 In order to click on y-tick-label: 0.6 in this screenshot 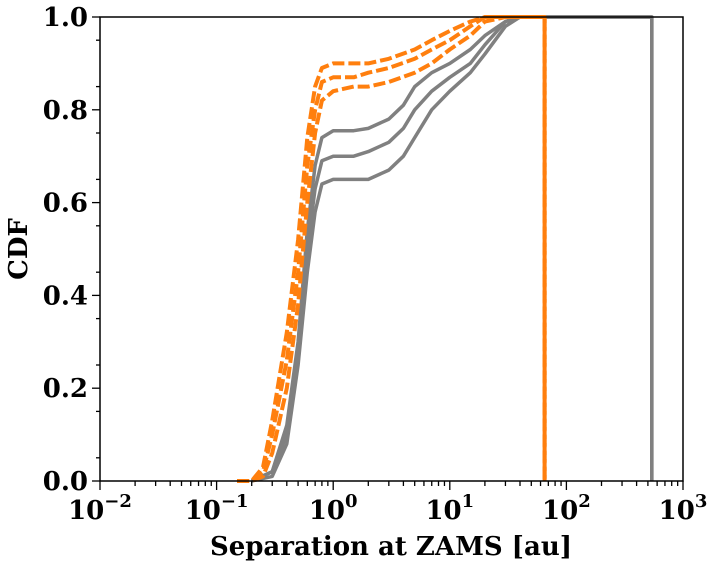, I will do `click(65, 204)`.